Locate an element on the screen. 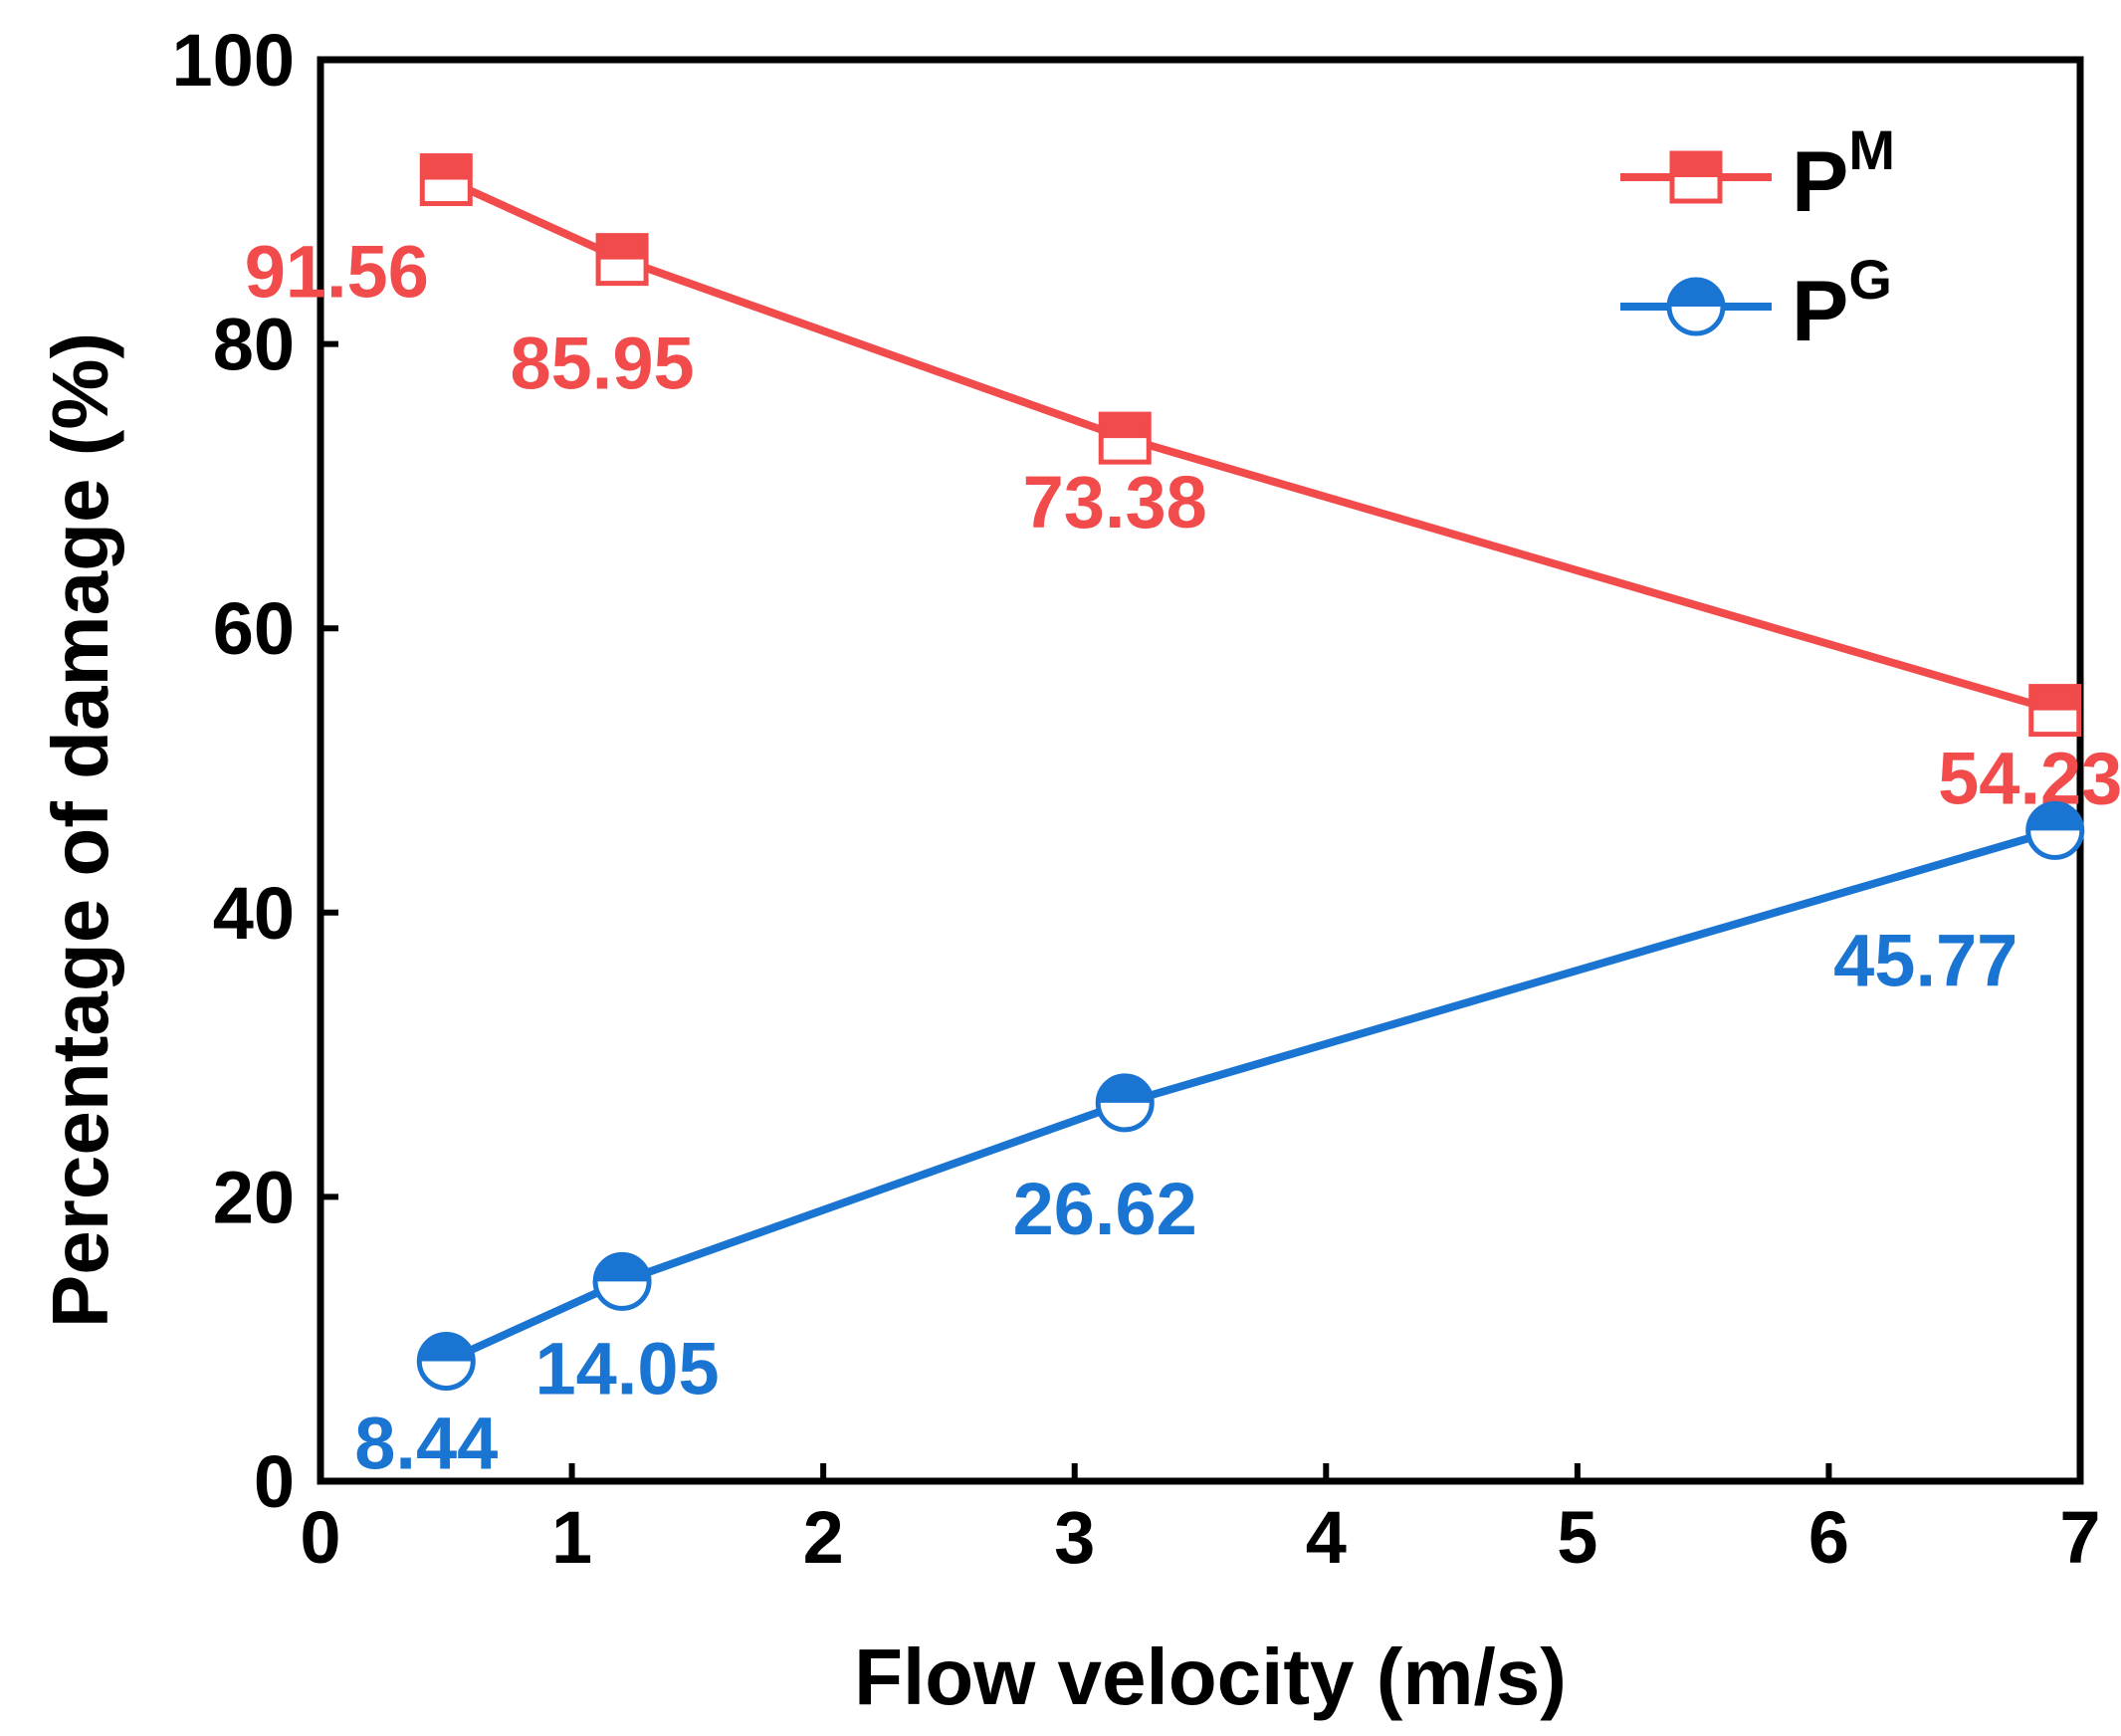 This screenshot has height=1736, width=2121. legend-item: PM is located at coordinates (1758, 174).